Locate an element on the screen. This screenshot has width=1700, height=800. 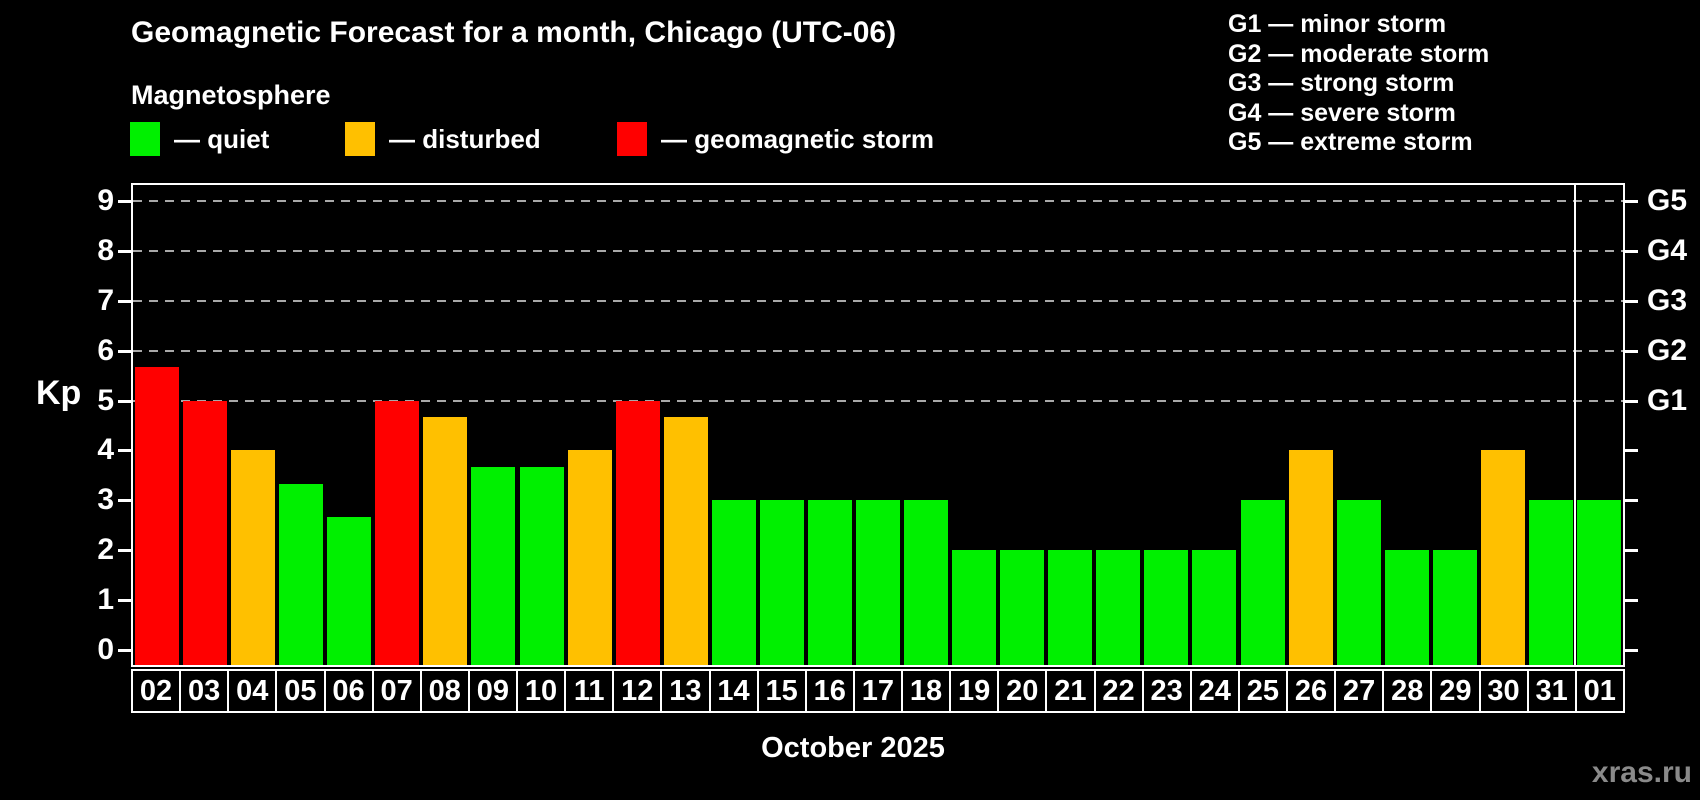
g-level-label-G4: G4 is located at coordinates (1667, 250).